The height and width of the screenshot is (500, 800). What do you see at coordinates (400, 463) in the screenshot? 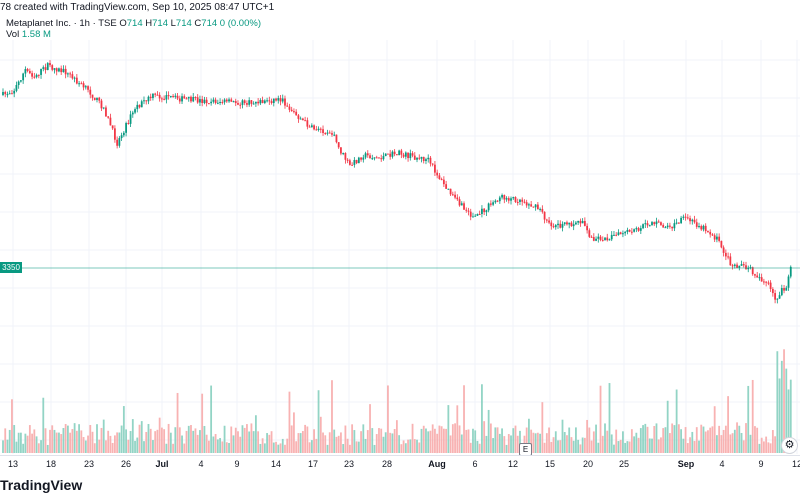
I see `time-axis` at bounding box center [400, 463].